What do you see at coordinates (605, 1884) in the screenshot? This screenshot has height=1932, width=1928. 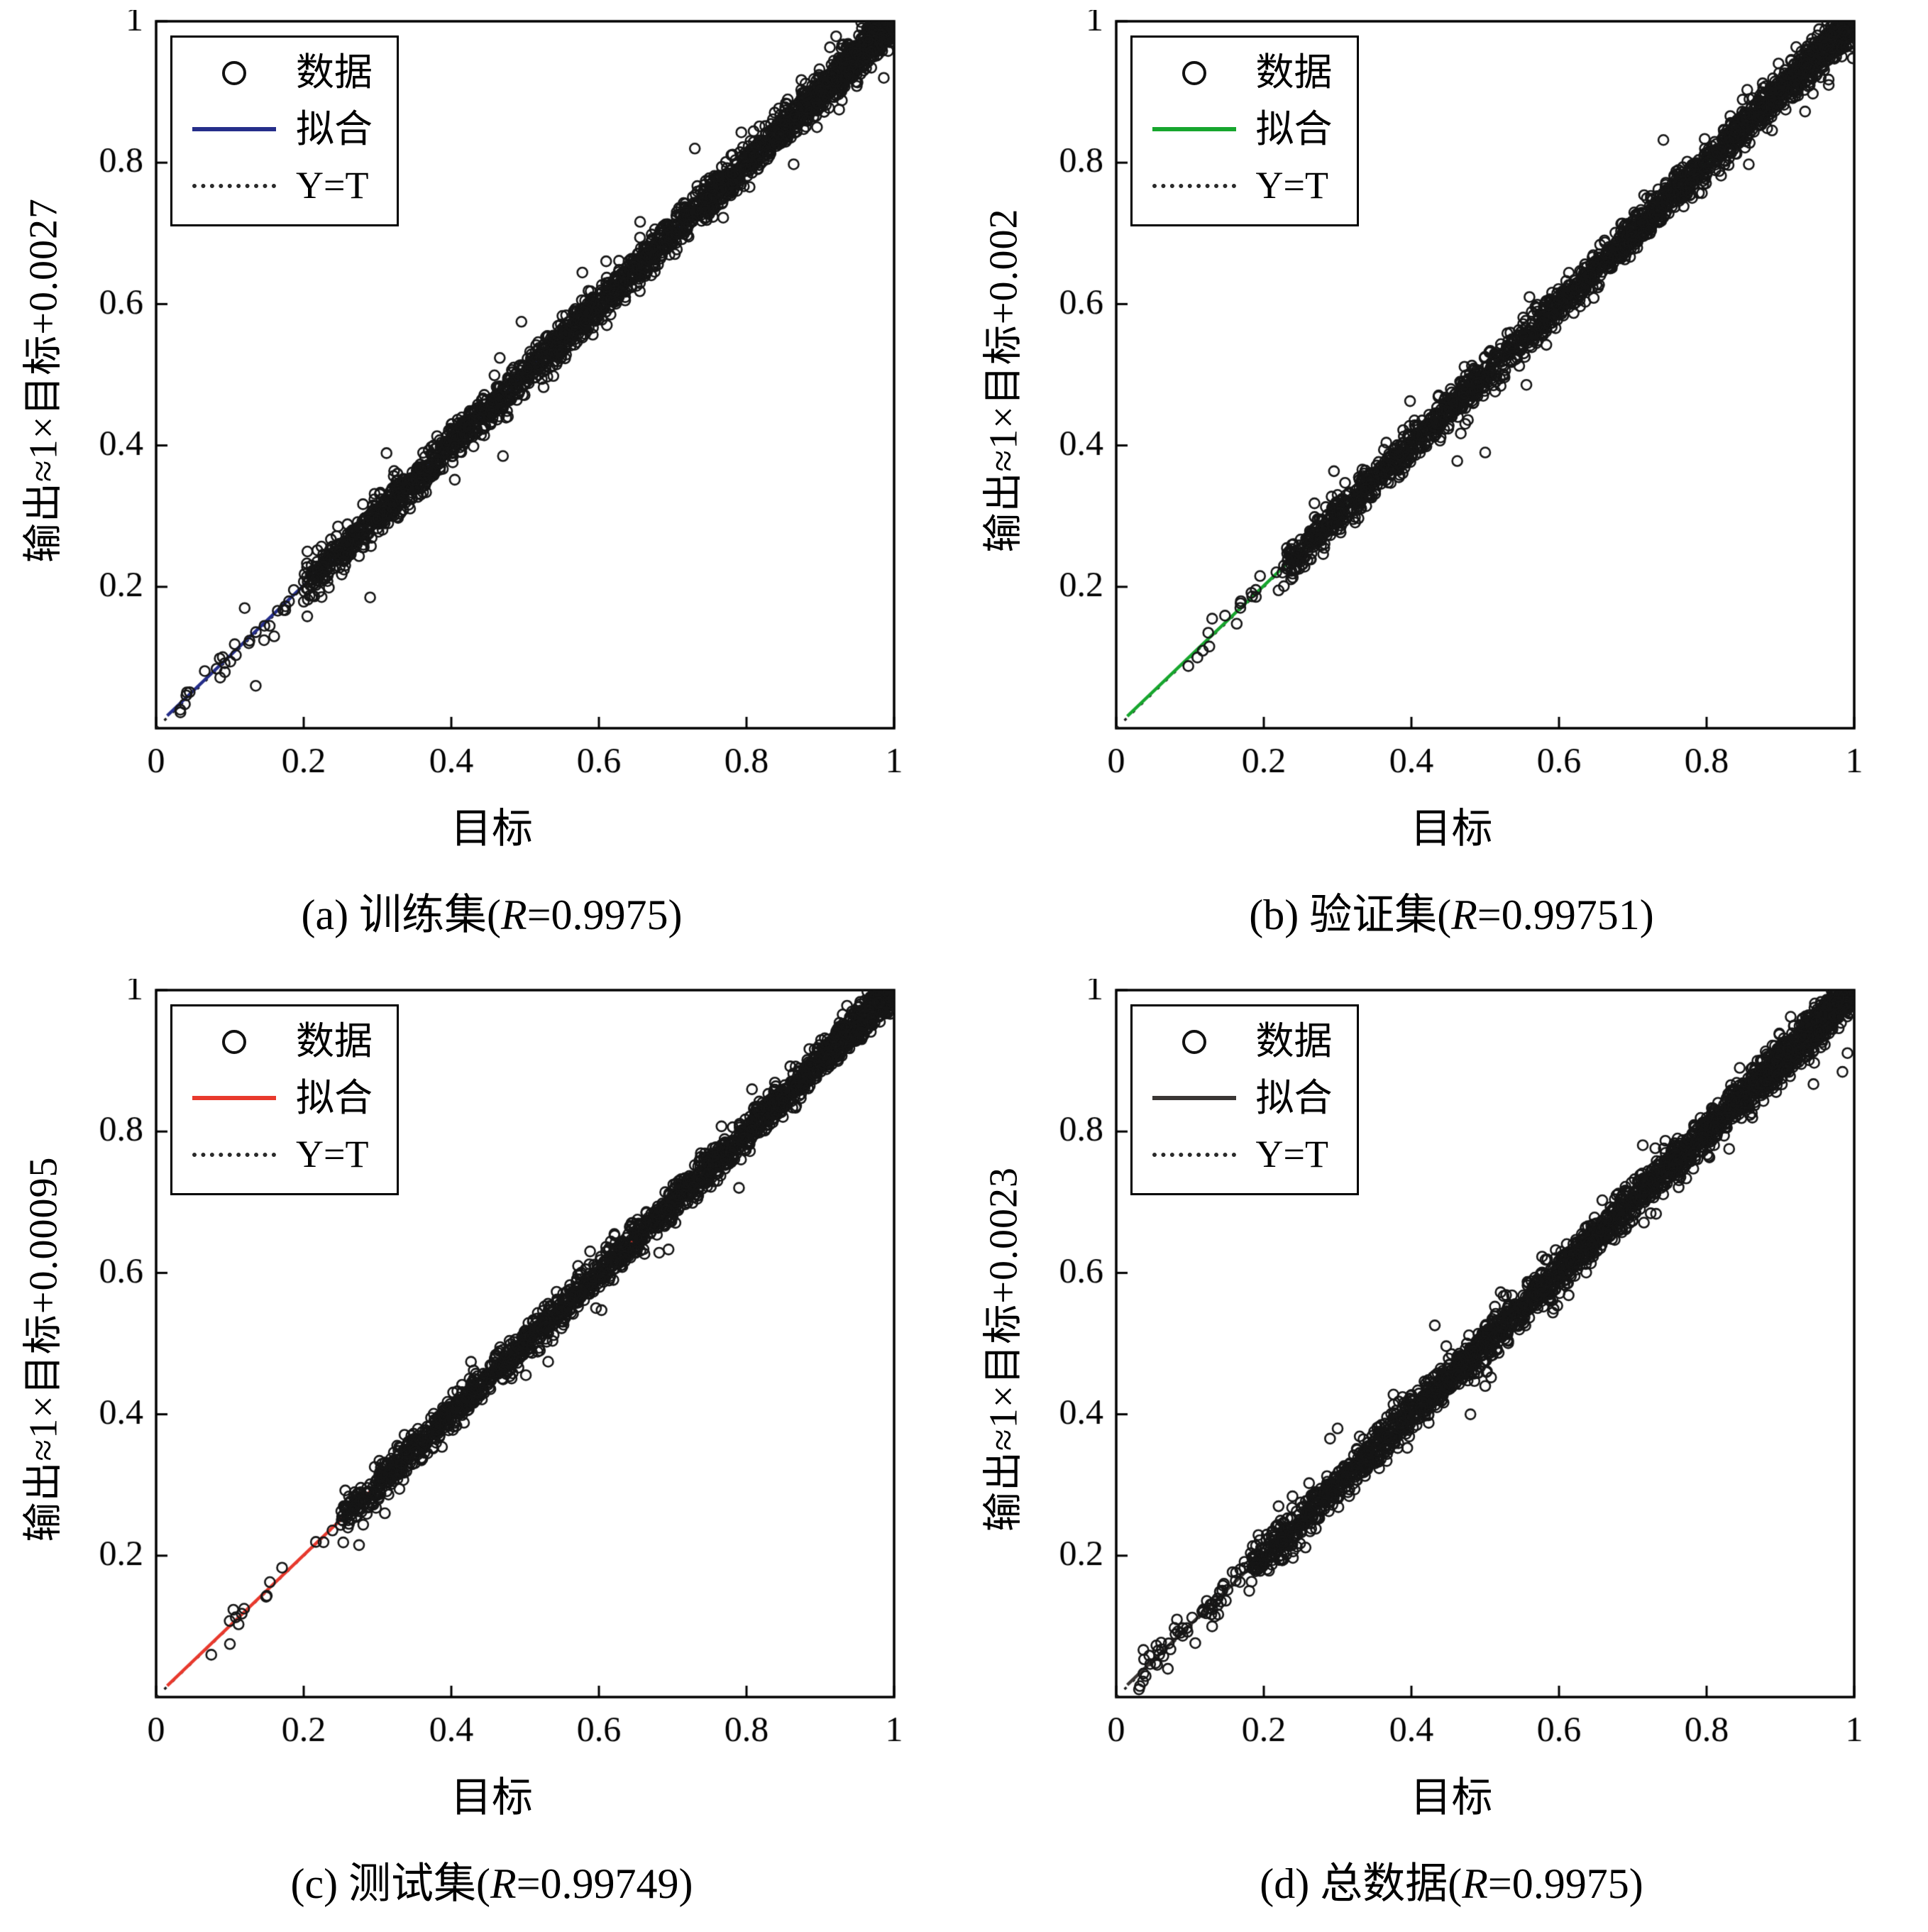 I see `caption-post: =0.99749)` at bounding box center [605, 1884].